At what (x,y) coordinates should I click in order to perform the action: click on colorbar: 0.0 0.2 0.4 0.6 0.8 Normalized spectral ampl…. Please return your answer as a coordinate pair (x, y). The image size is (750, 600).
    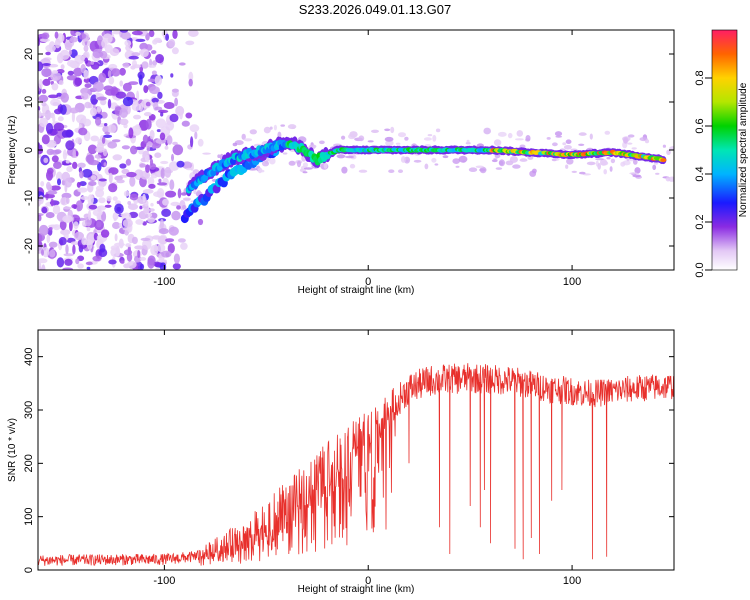
    Looking at the image, I should click on (721, 153).